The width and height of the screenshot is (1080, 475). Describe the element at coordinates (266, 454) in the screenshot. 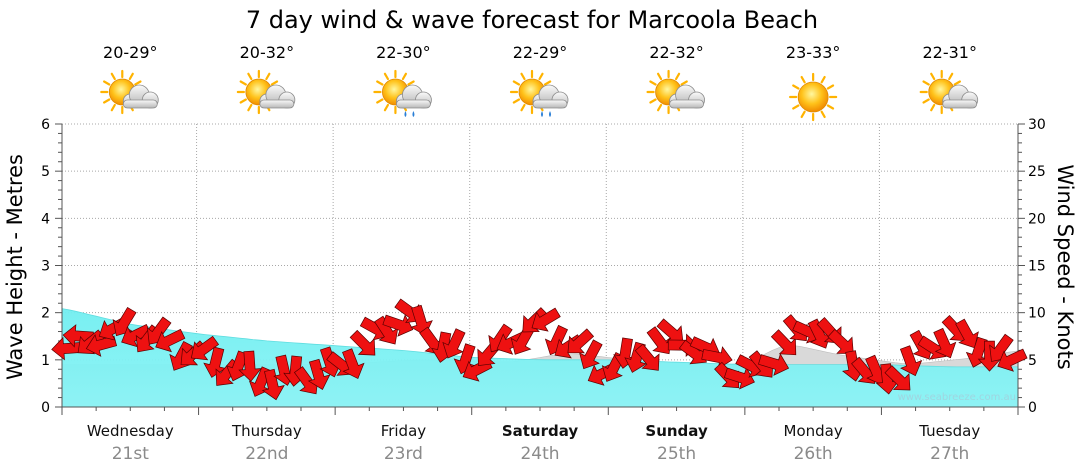

I see `day-date-label: 22nd` at that location.